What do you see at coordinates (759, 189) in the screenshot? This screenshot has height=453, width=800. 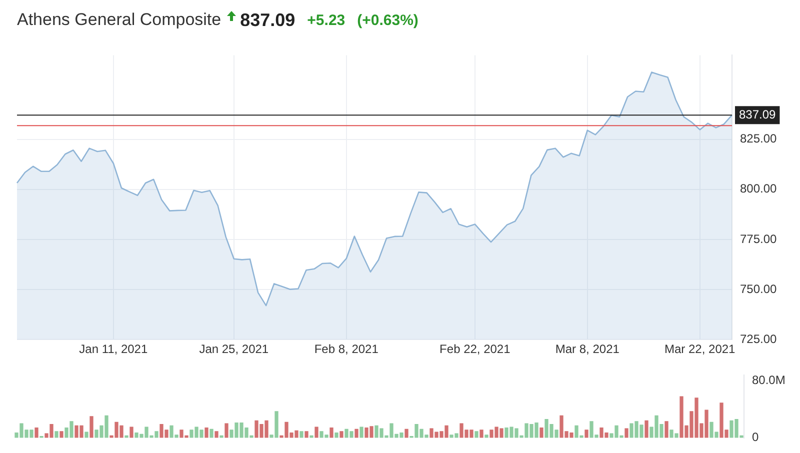 I see `y-tick-label: 800.00` at bounding box center [759, 189].